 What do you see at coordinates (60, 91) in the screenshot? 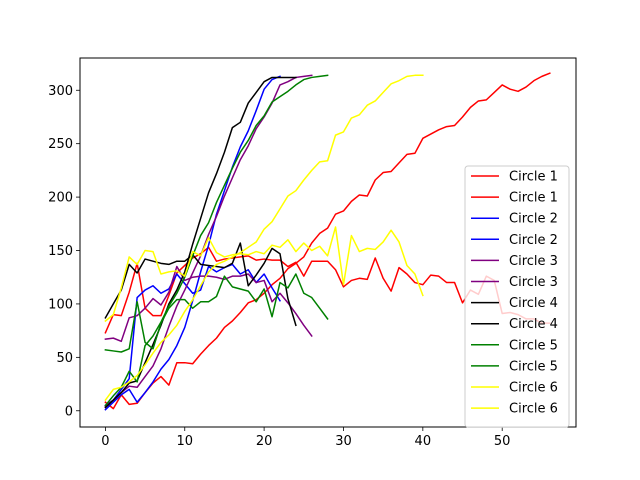
I see `y-tick-label: 300` at bounding box center [60, 91].